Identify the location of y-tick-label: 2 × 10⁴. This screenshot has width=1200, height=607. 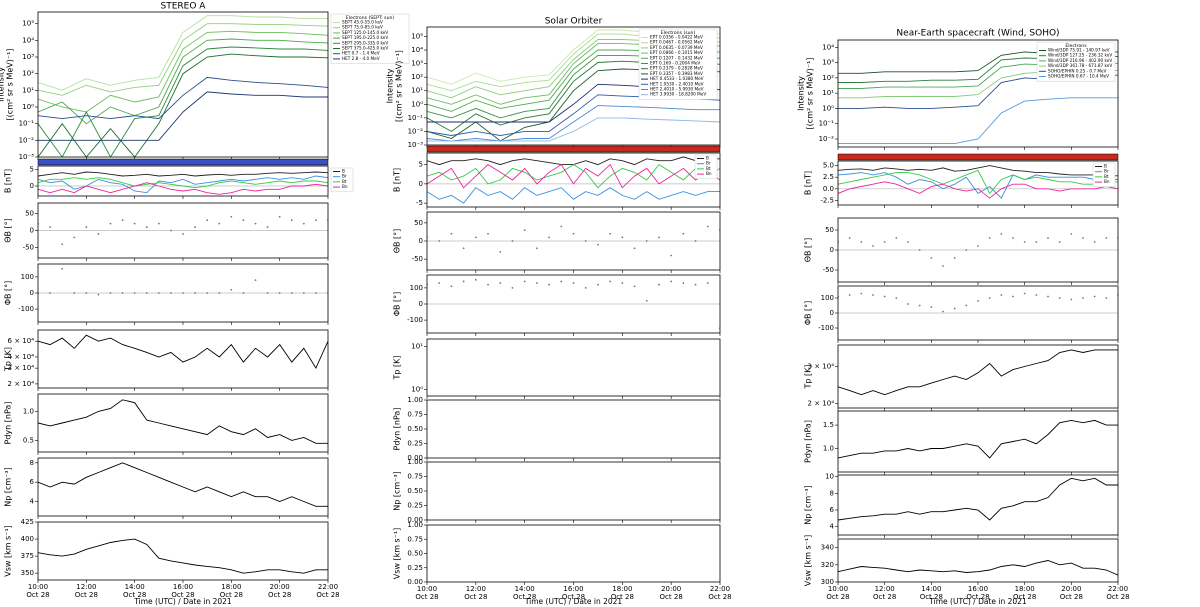
(21, 384).